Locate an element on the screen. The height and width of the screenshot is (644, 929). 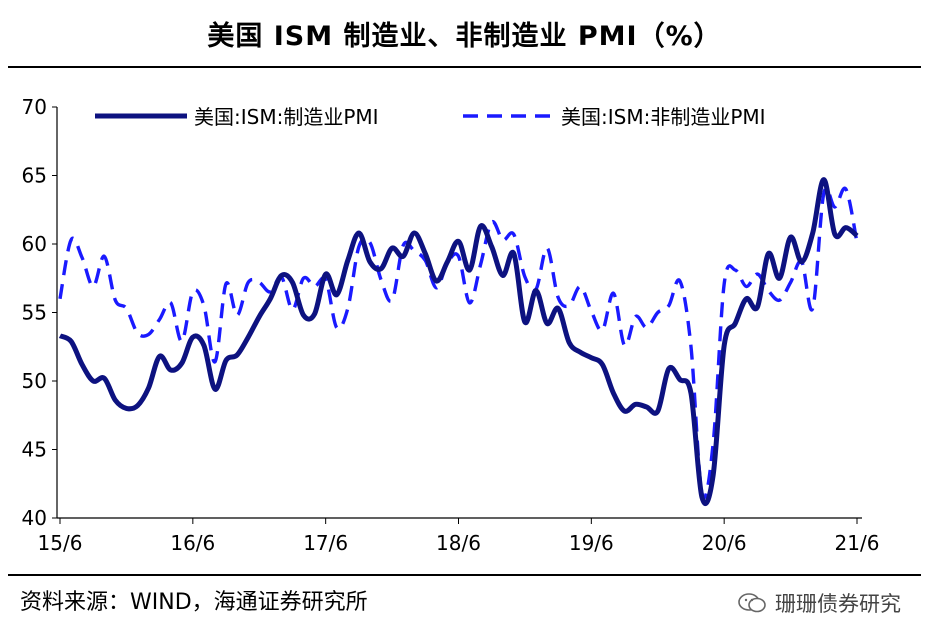
title-divider is located at coordinates (464, 67).